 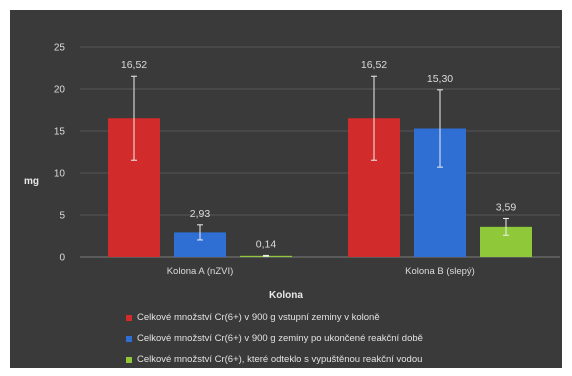 What do you see at coordinates (60, 174) in the screenshot?
I see `y-tick-label-10: 10` at bounding box center [60, 174].